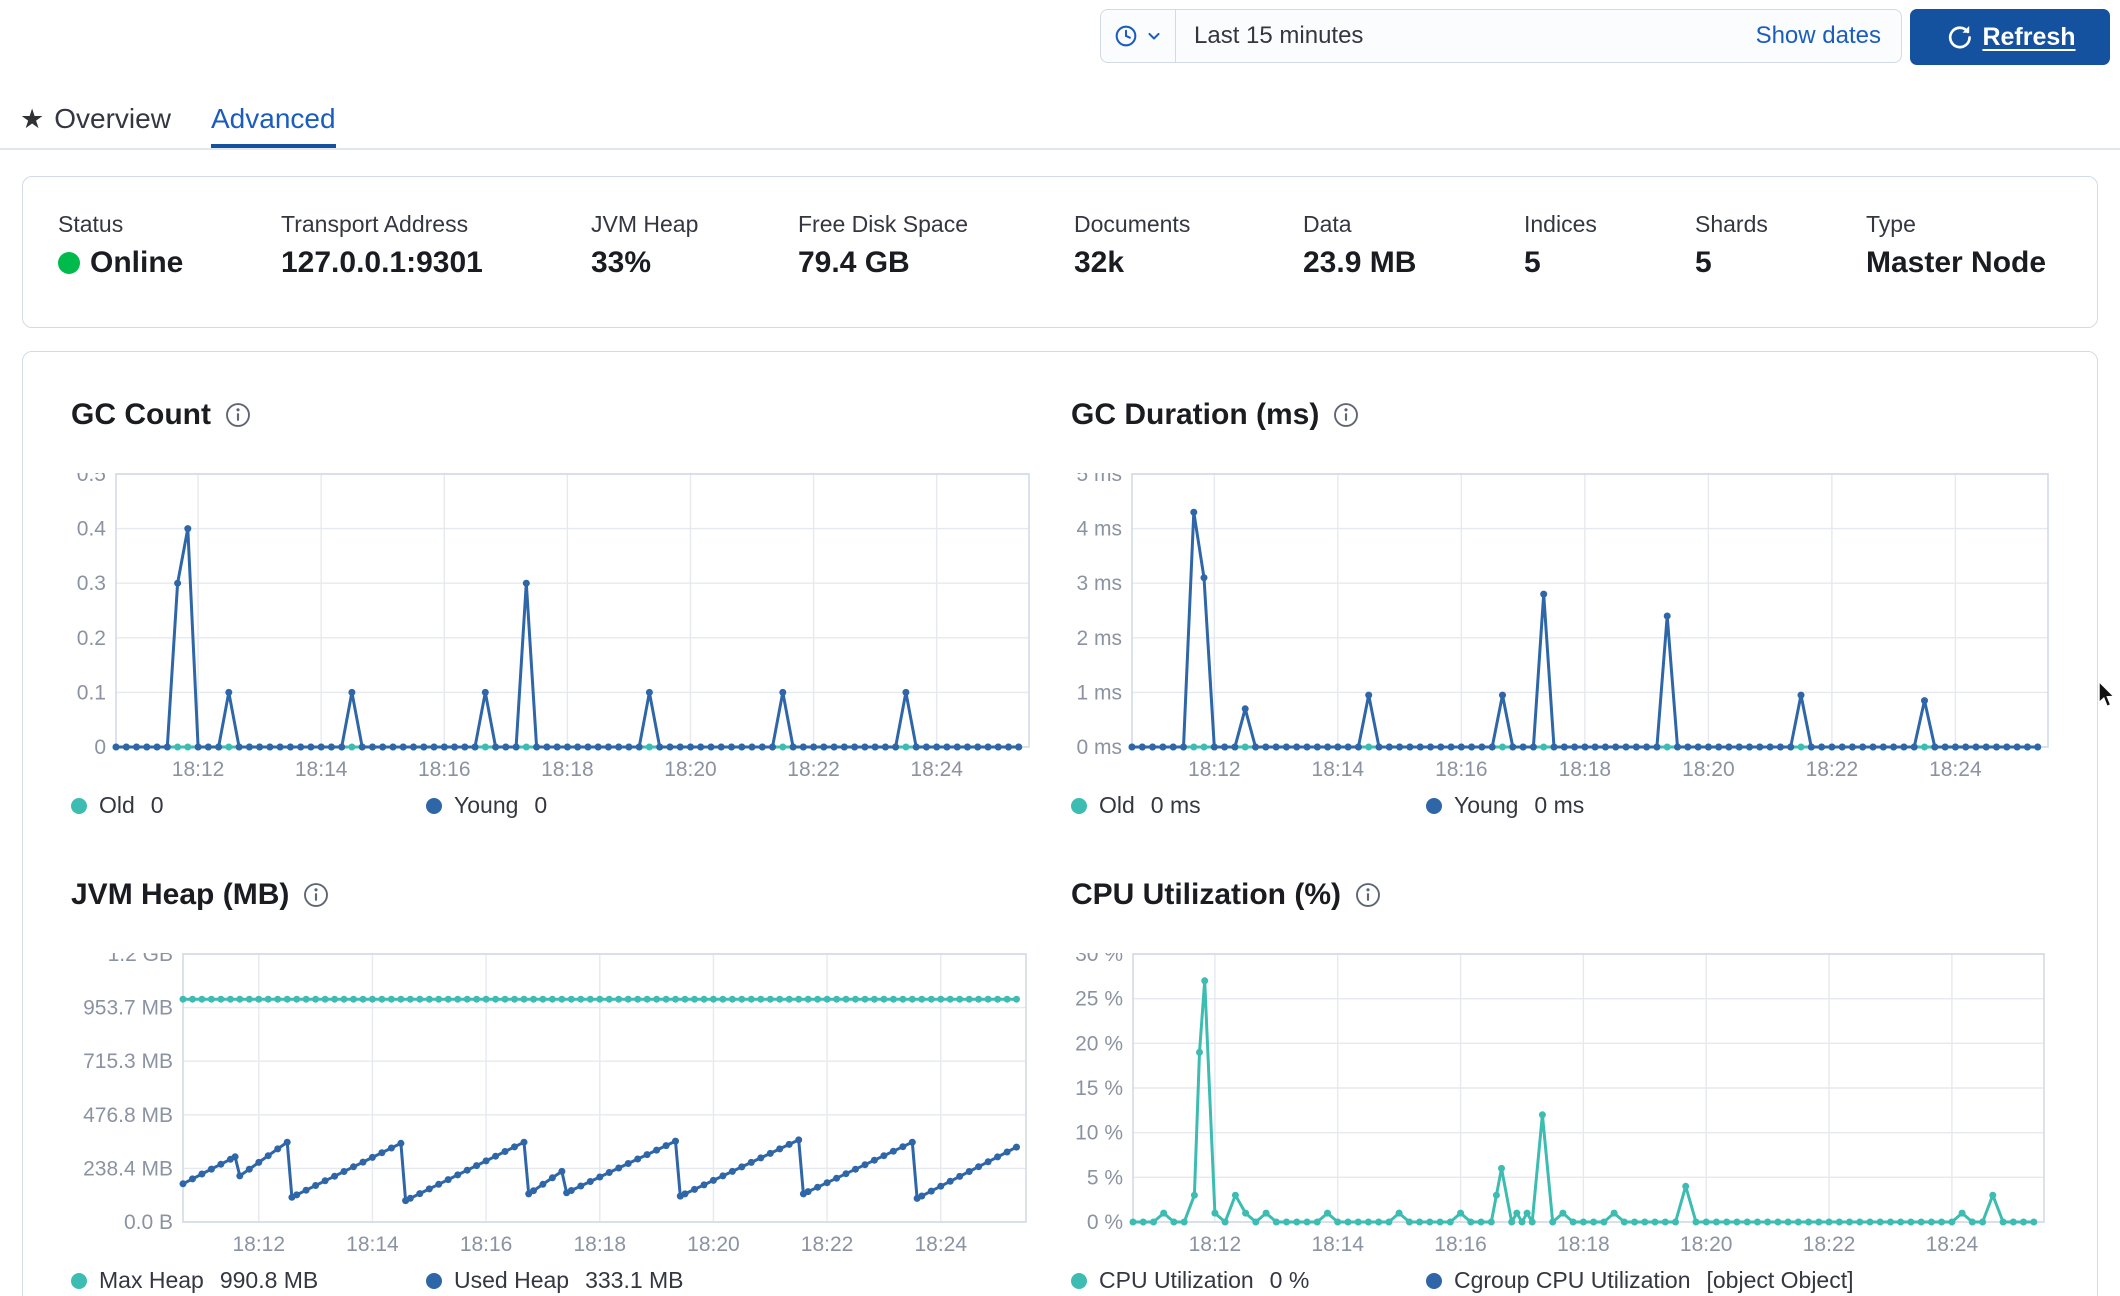 The height and width of the screenshot is (1296, 2120). Describe the element at coordinates (1060, 149) in the screenshot. I see `tabbar-bottom-border` at that location.